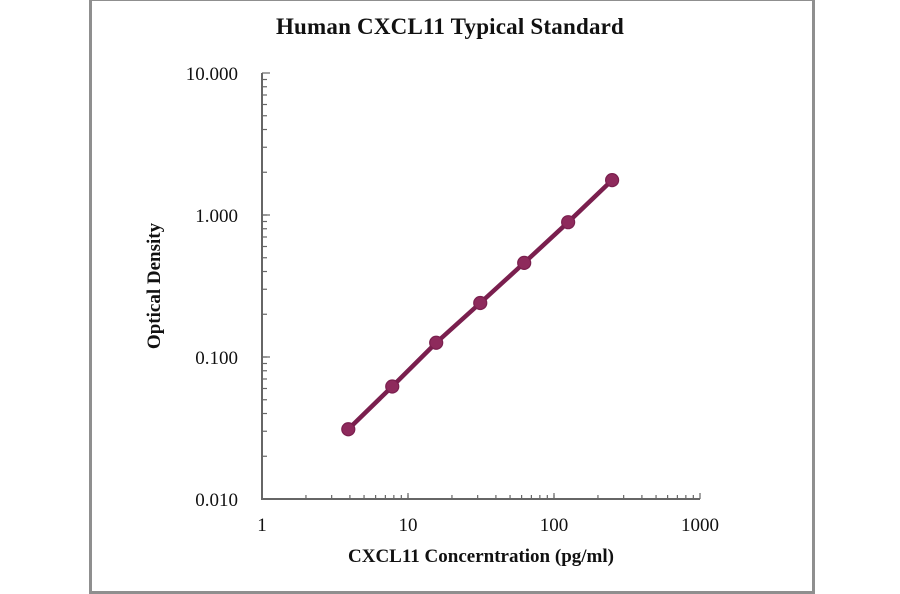  What do you see at coordinates (408, 525) in the screenshot?
I see `x-tick-label: 10` at bounding box center [408, 525].